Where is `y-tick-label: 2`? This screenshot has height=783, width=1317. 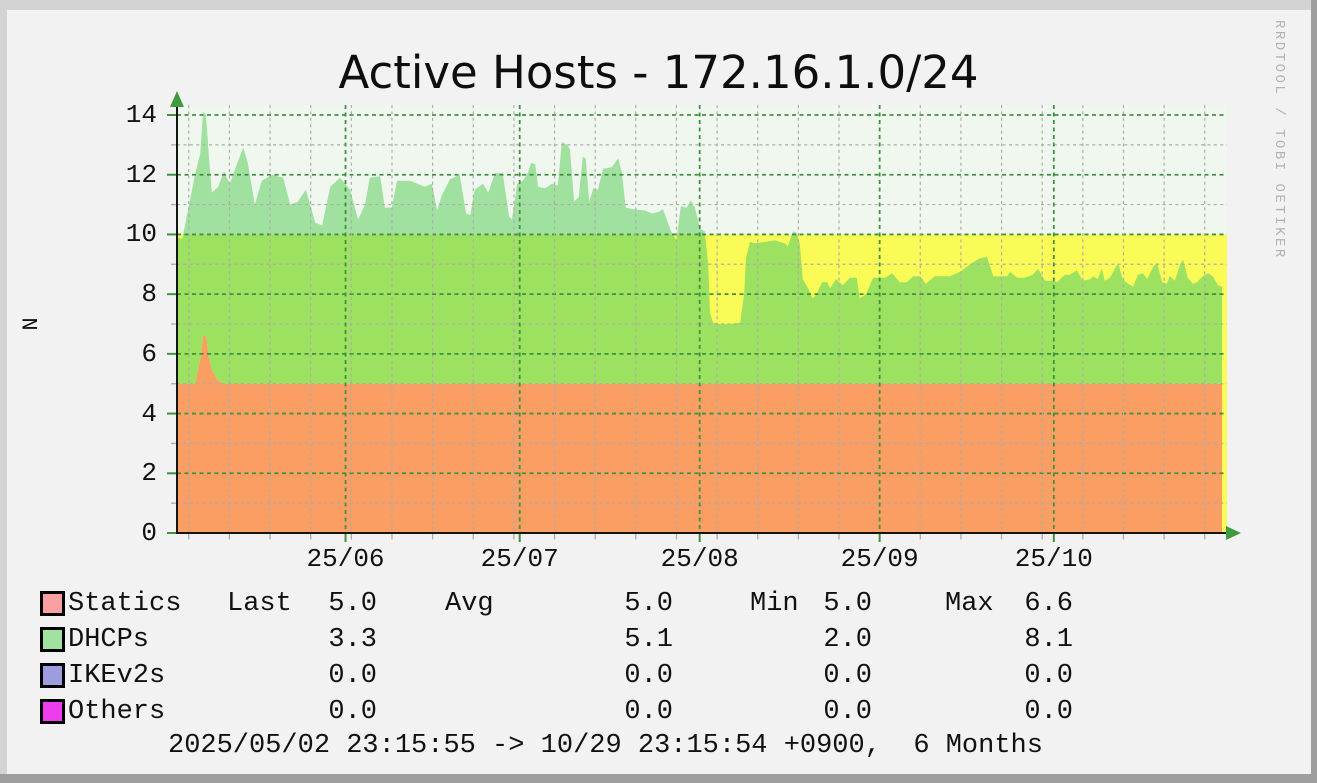
y-tick-label: 2 is located at coordinates (149, 473).